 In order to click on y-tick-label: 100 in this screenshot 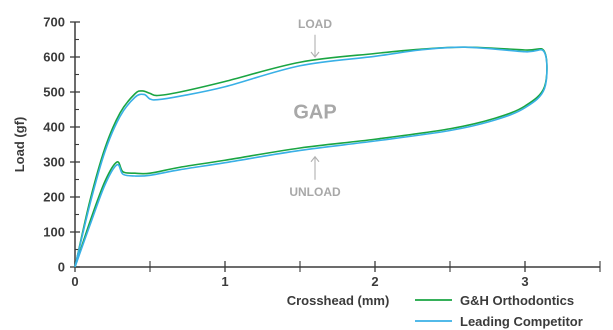, I will do `click(54, 232)`.